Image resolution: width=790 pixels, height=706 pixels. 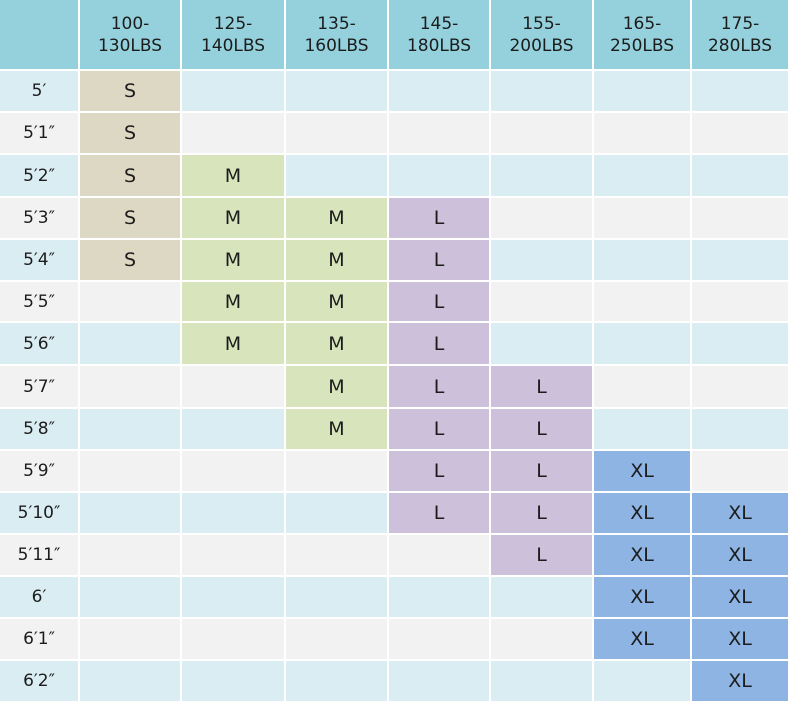 I want to click on height-label-cell: 5′5″, so click(x=39, y=301).